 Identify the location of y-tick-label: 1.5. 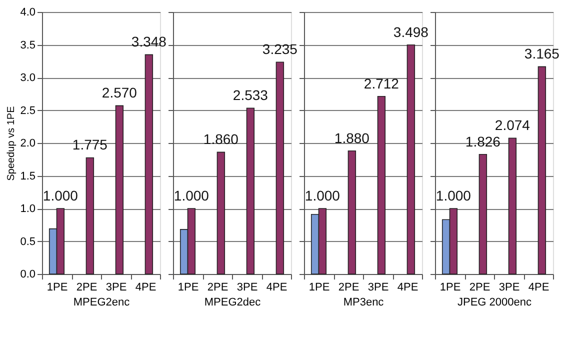
(28, 176).